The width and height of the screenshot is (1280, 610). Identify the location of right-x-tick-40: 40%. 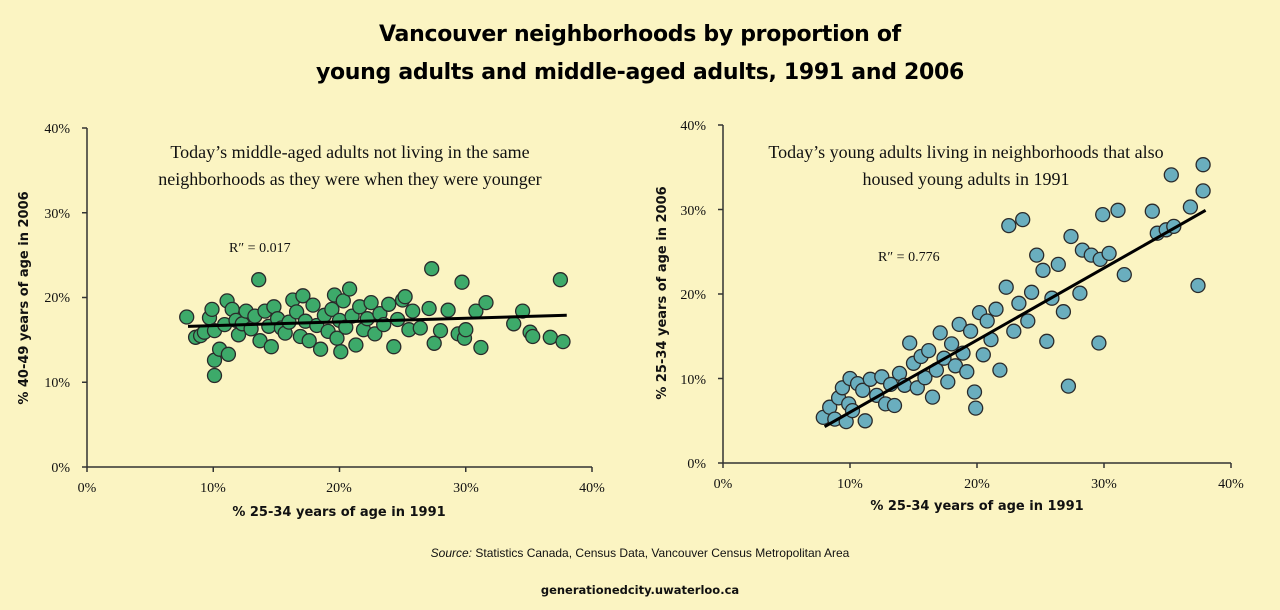
(1231, 484).